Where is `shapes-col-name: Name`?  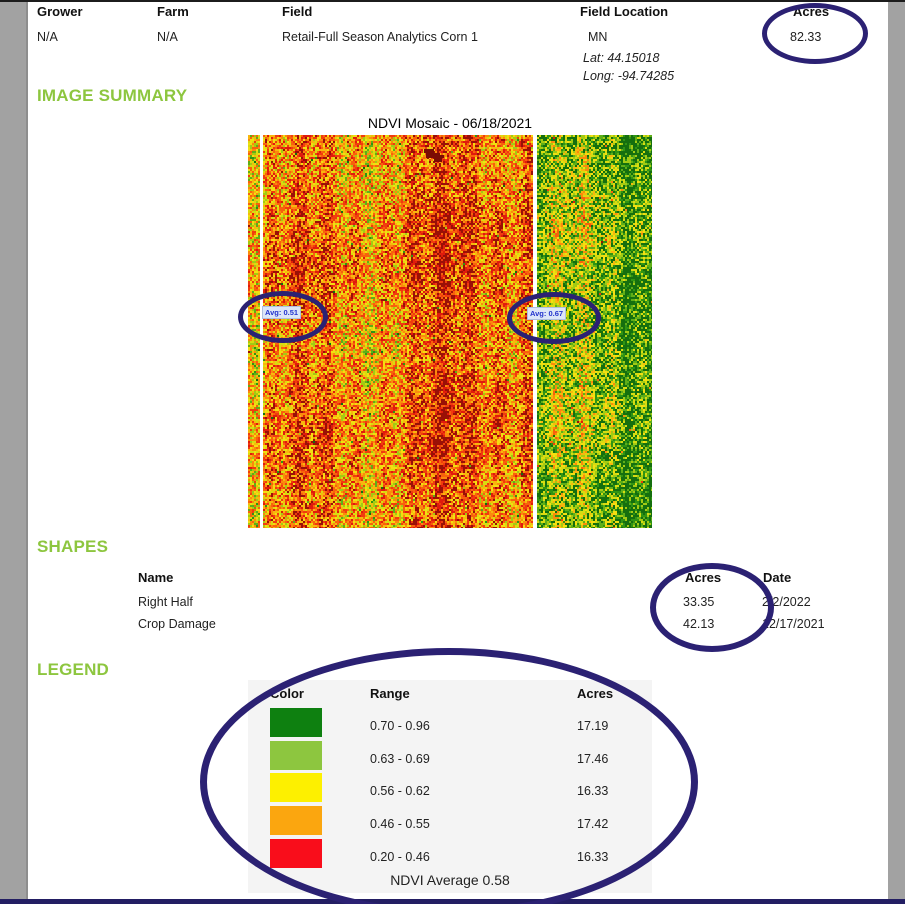 shapes-col-name: Name is located at coordinates (156, 577).